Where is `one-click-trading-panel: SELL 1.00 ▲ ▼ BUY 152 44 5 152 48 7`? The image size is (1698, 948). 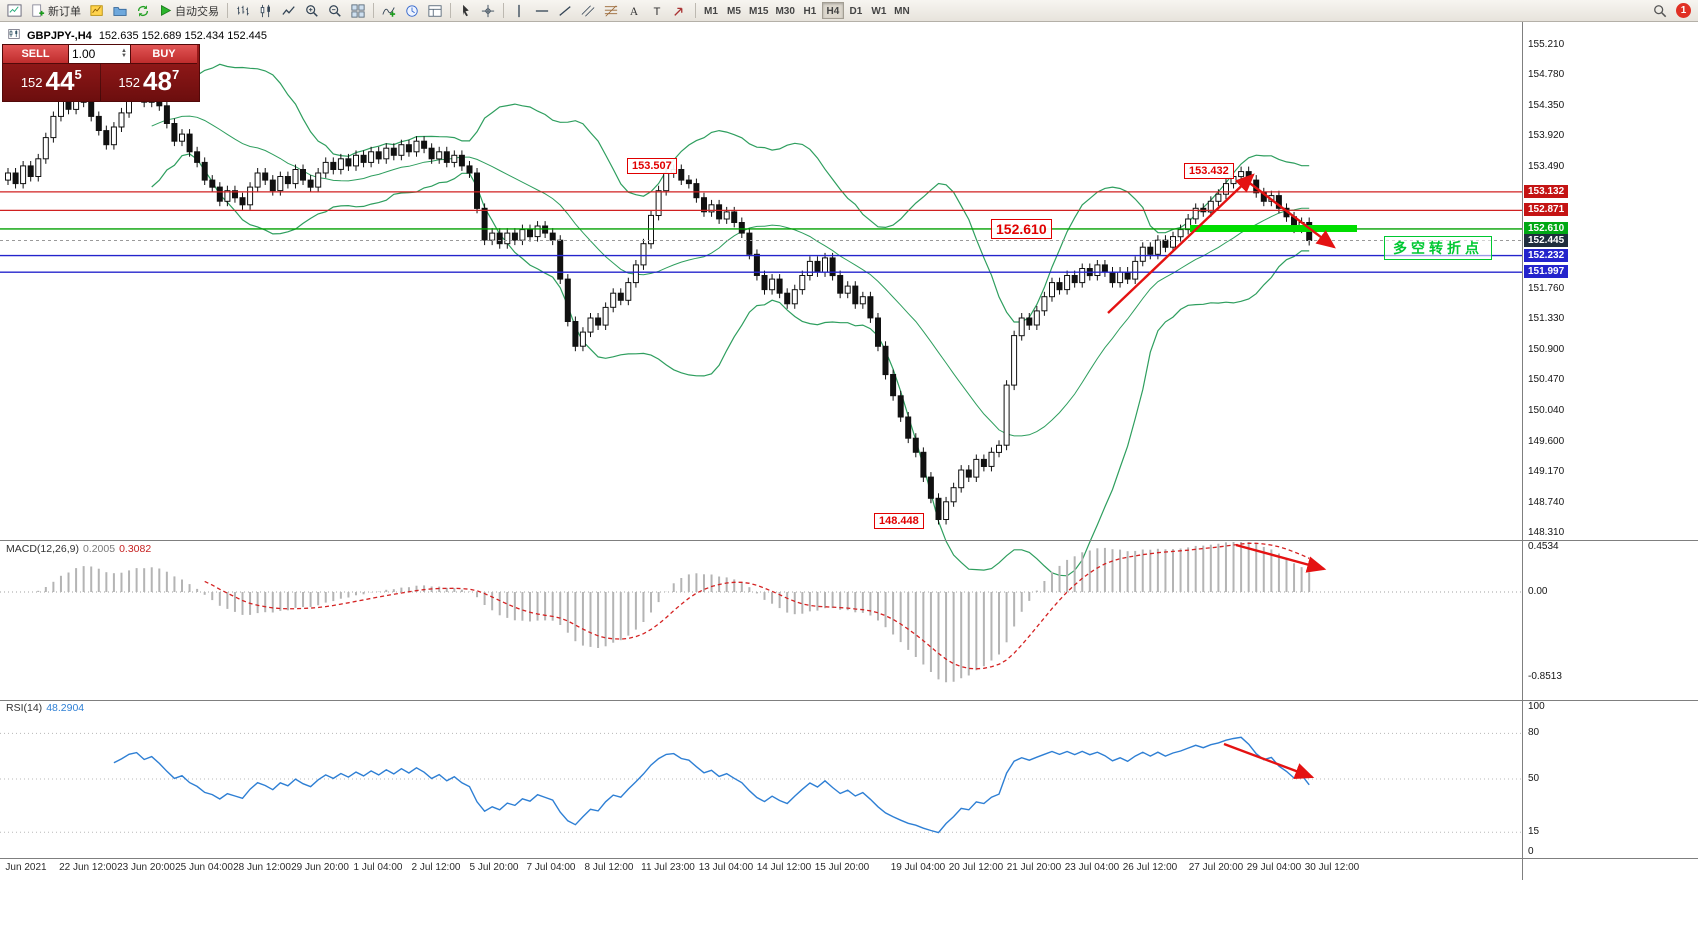 one-click-trading-panel: SELL 1.00 ▲ ▼ BUY 152 44 5 152 48 7 is located at coordinates (101, 73).